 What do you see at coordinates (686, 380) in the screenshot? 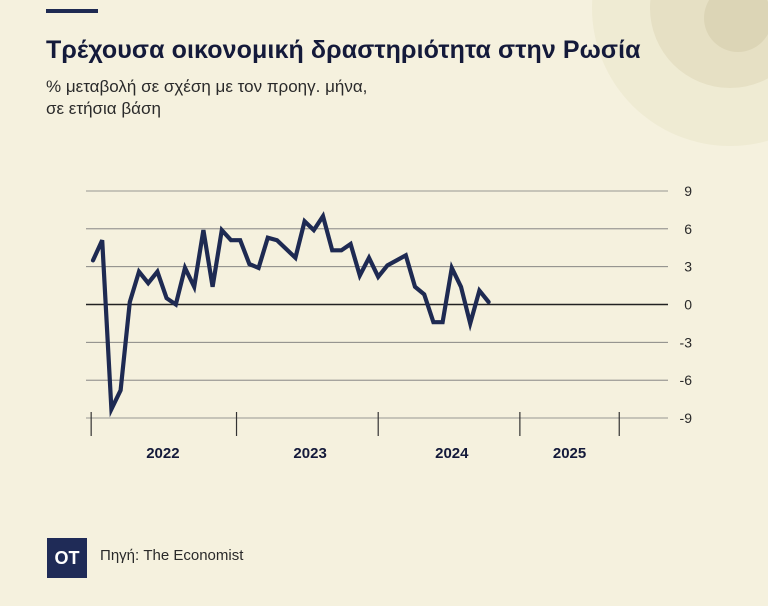
I see `y-tick-label: -6` at bounding box center [686, 380].